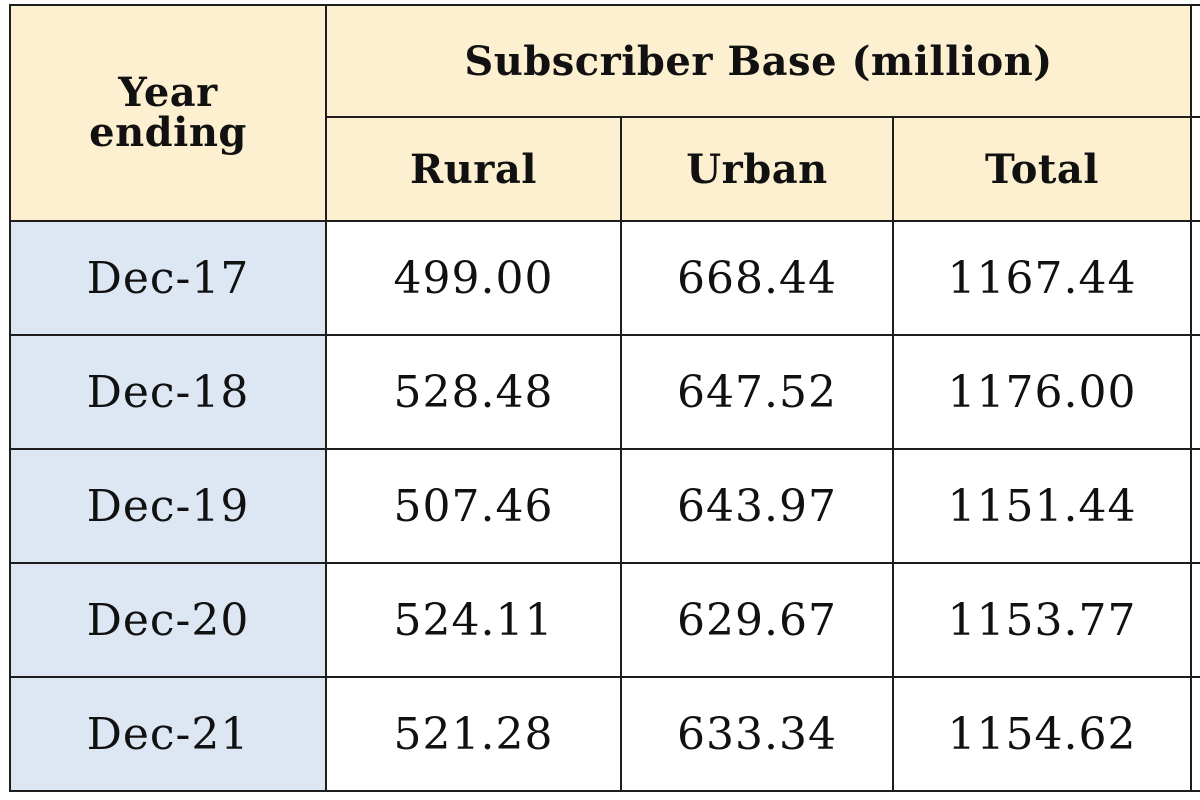  What do you see at coordinates (473, 169) in the screenshot?
I see `rural-column-header: Rural` at bounding box center [473, 169].